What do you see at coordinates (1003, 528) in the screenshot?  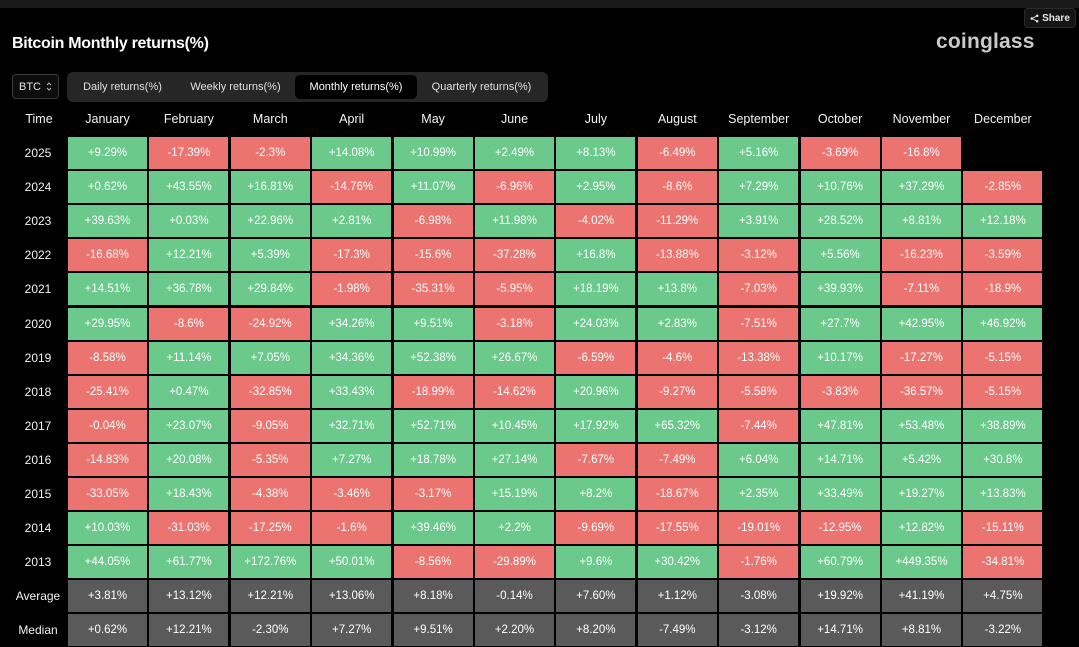 I see `return-cell: -15.11%` at bounding box center [1003, 528].